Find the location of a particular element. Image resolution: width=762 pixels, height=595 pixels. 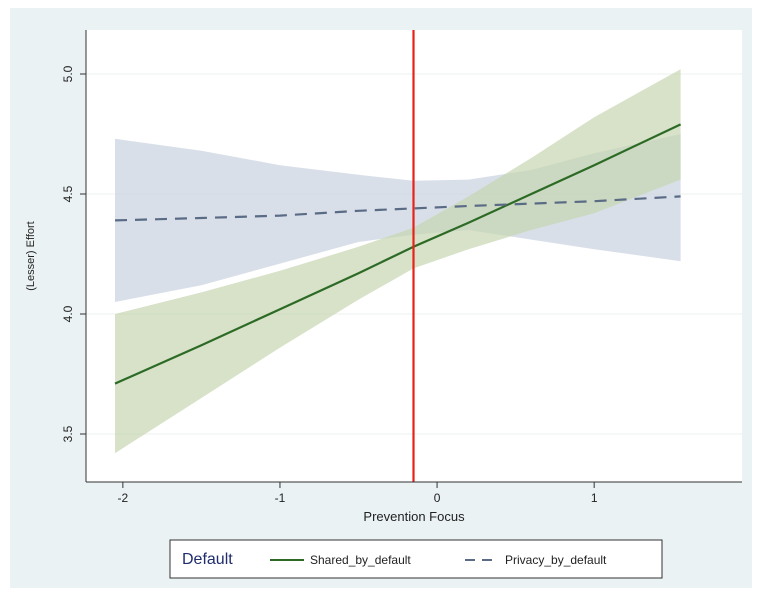

y-tick-label: 3.5 is located at coordinates (68, 433).